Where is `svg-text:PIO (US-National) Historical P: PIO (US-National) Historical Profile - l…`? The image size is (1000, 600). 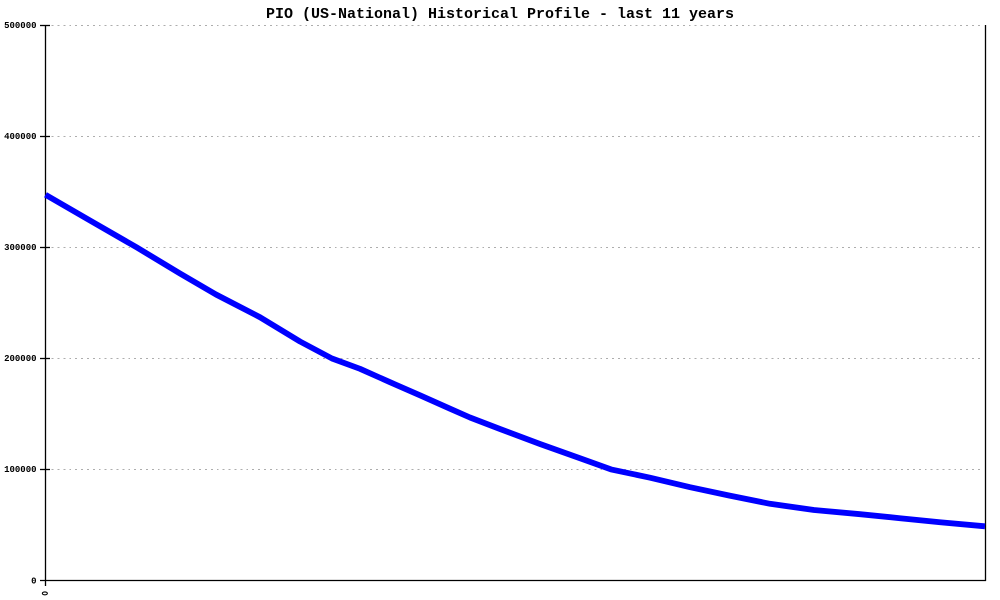
svg-text:PIO (US-National) Historical P: PIO (US-National) Historical Profile - l… is located at coordinates (500, 14).